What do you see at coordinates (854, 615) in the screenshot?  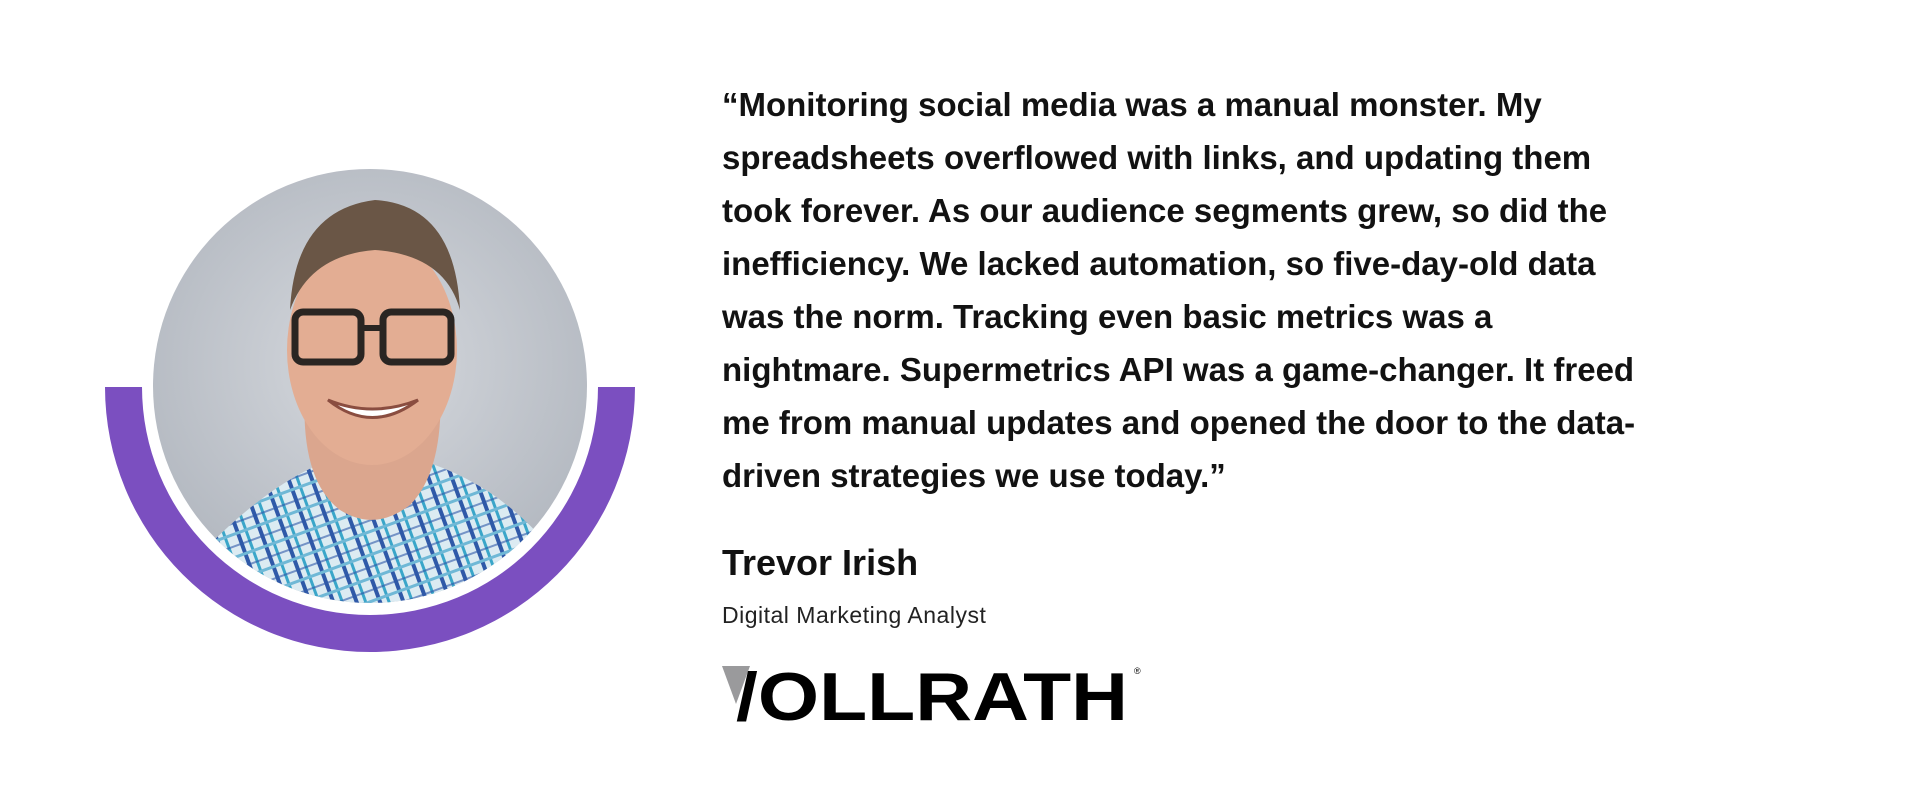 I see `person-title: Digital Marketing Analyst` at bounding box center [854, 615].